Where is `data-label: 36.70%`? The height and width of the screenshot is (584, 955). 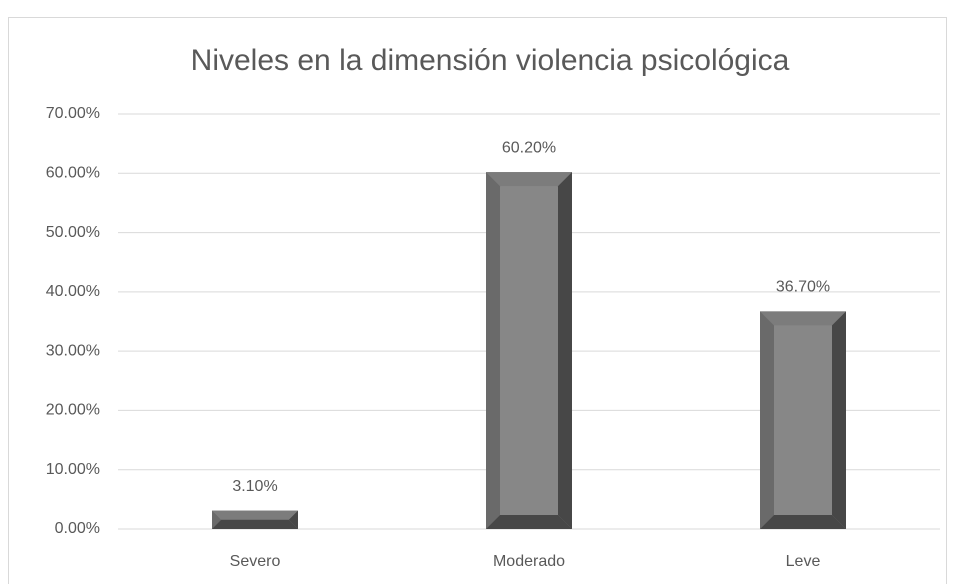
data-label: 36.70% is located at coordinates (803, 287).